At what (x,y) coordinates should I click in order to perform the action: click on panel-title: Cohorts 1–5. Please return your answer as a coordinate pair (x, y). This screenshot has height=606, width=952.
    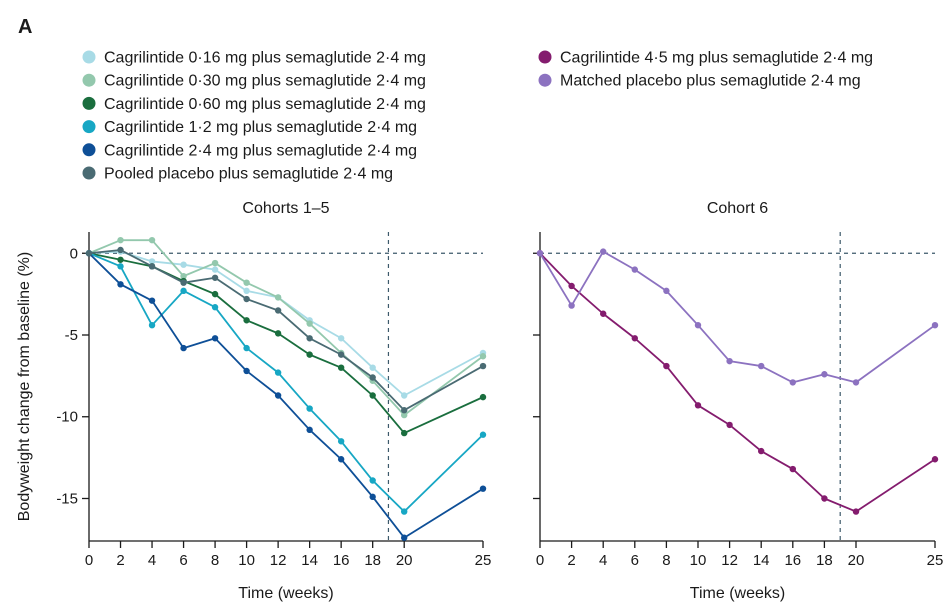
    Looking at the image, I should click on (285, 208).